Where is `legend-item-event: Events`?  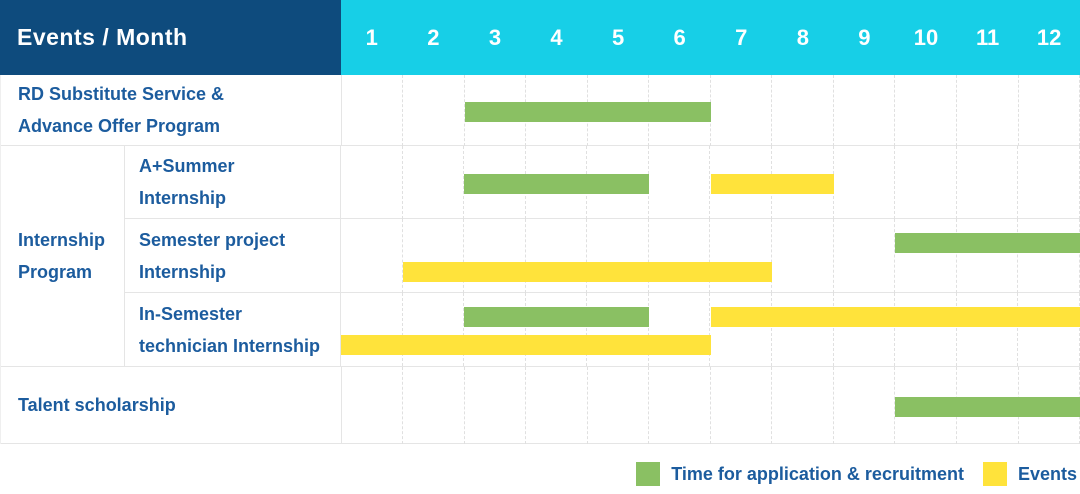
legend-item-event: Events is located at coordinates (1029, 474).